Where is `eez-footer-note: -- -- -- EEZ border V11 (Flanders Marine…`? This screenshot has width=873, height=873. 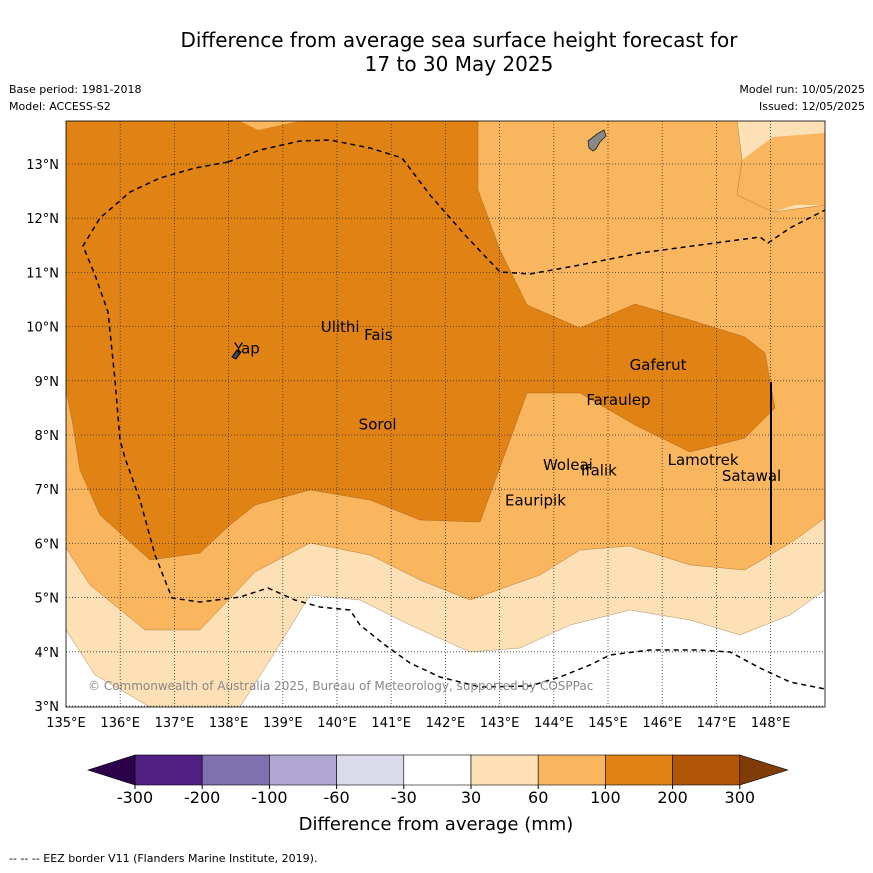
eez-footer-note: -- -- -- EEZ border V11 (Flanders Marine… is located at coordinates (163, 858).